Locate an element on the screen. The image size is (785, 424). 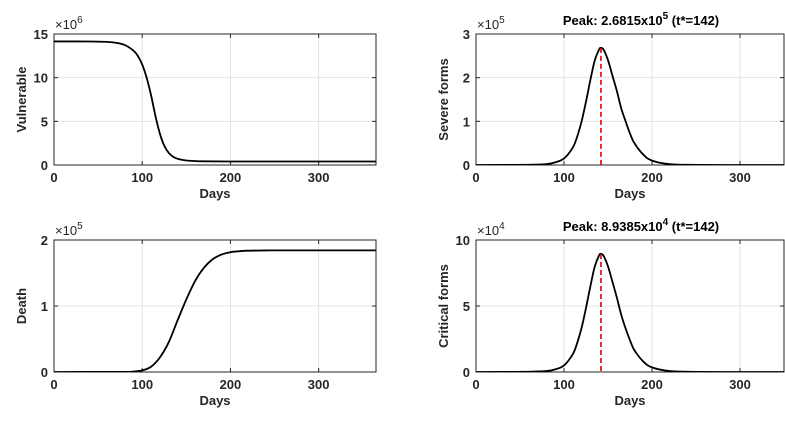
title-prefix: Peak: 8.9385x10 is located at coordinates (613, 226).